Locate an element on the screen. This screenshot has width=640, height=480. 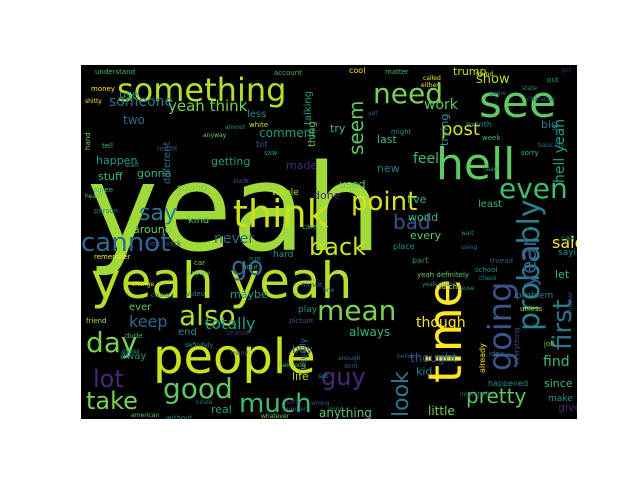
cloud-word: bit is located at coordinates (262, 145).